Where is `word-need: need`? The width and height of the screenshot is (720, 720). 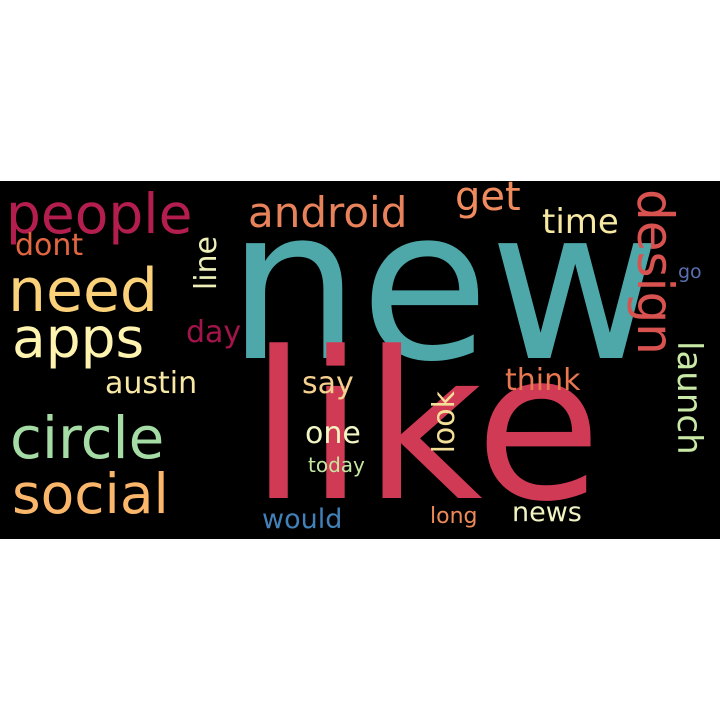 word-need: need is located at coordinates (83, 291).